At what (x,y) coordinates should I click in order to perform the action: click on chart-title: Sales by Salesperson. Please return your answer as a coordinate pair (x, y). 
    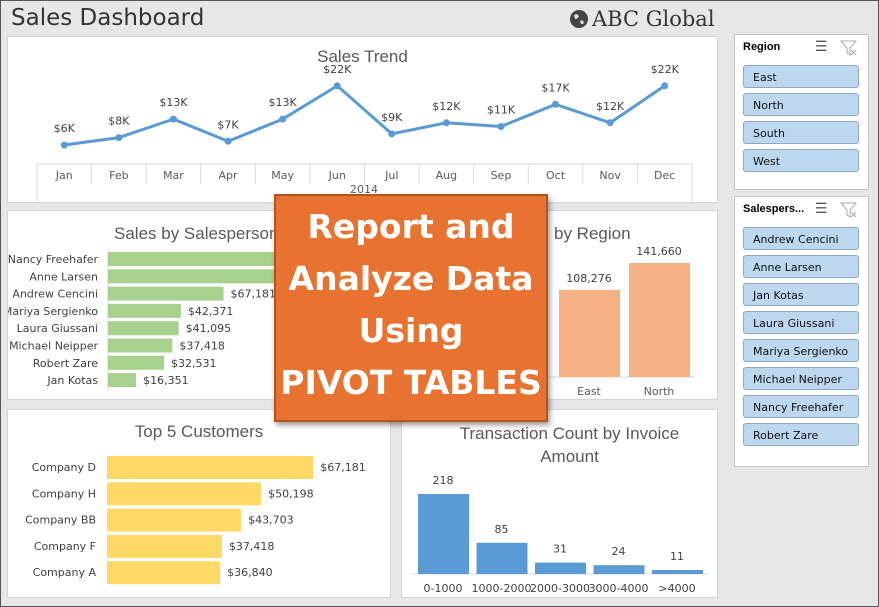
    Looking at the image, I should click on (196, 233).